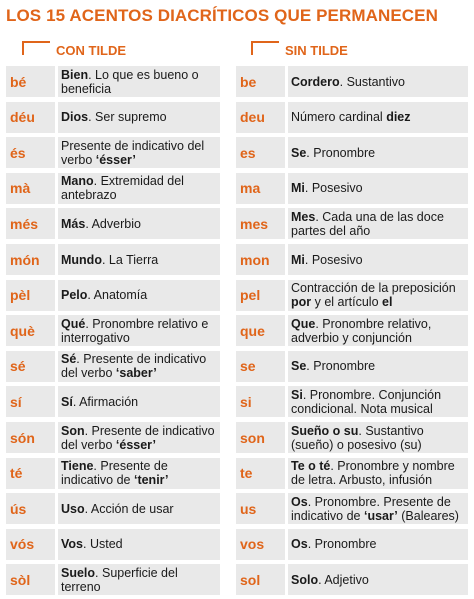 This screenshot has width=474, height=599. I want to click on definition: Cordero. Sustantivo, so click(378, 81).